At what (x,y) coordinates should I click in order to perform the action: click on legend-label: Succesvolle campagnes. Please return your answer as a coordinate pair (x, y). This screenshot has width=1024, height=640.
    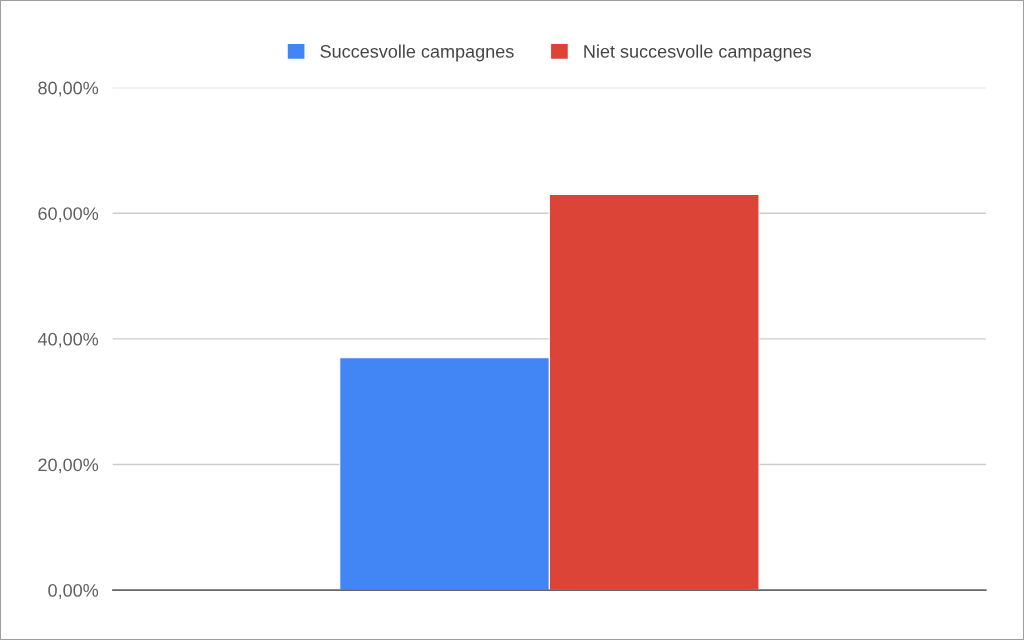
    Looking at the image, I should click on (417, 53).